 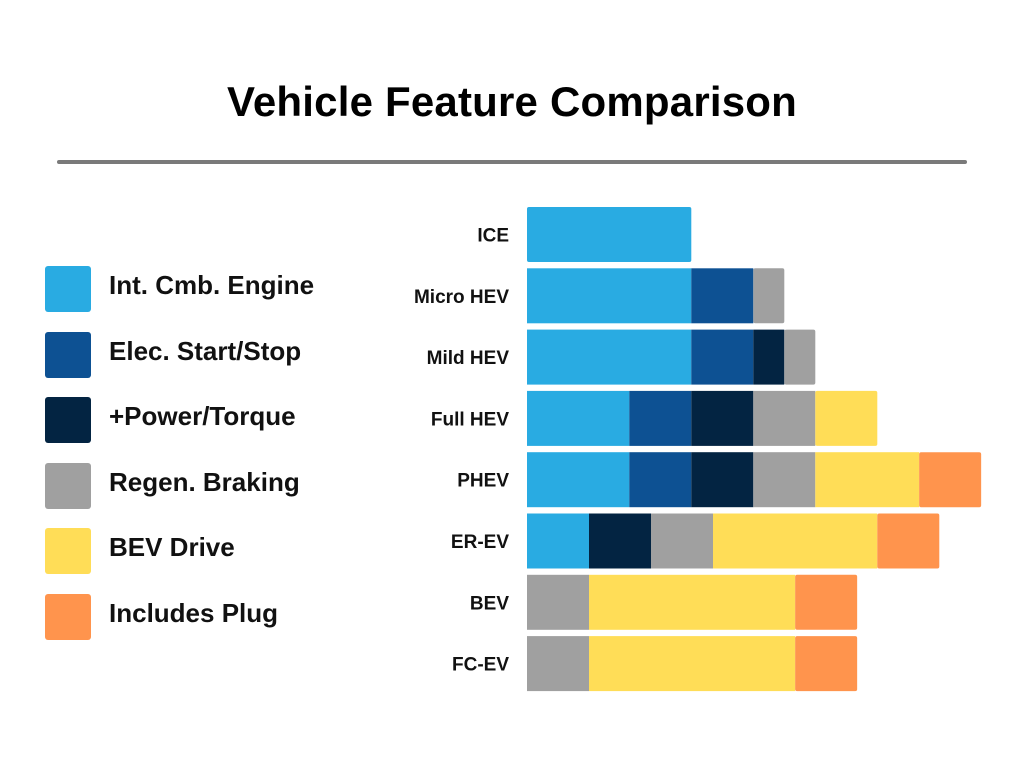 What do you see at coordinates (512, 101) in the screenshot?
I see `chart-title: Vehicle Feature Comparison` at bounding box center [512, 101].